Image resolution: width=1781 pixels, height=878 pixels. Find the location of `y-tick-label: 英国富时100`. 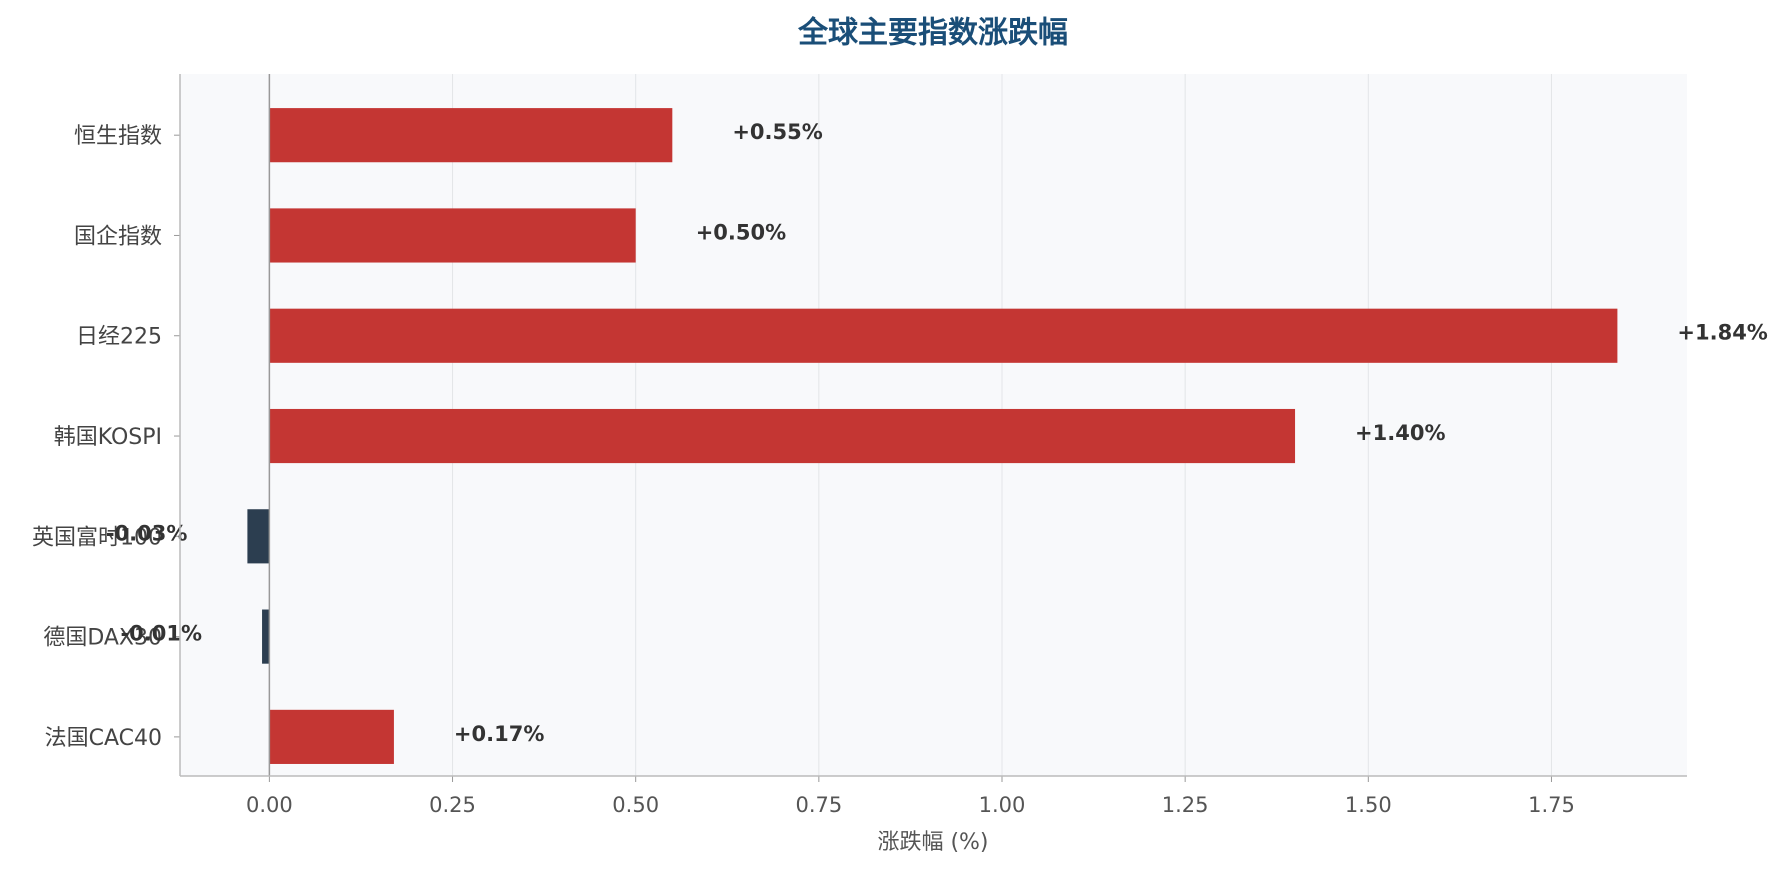

y-tick-label: 英国富时100 is located at coordinates (97, 537).